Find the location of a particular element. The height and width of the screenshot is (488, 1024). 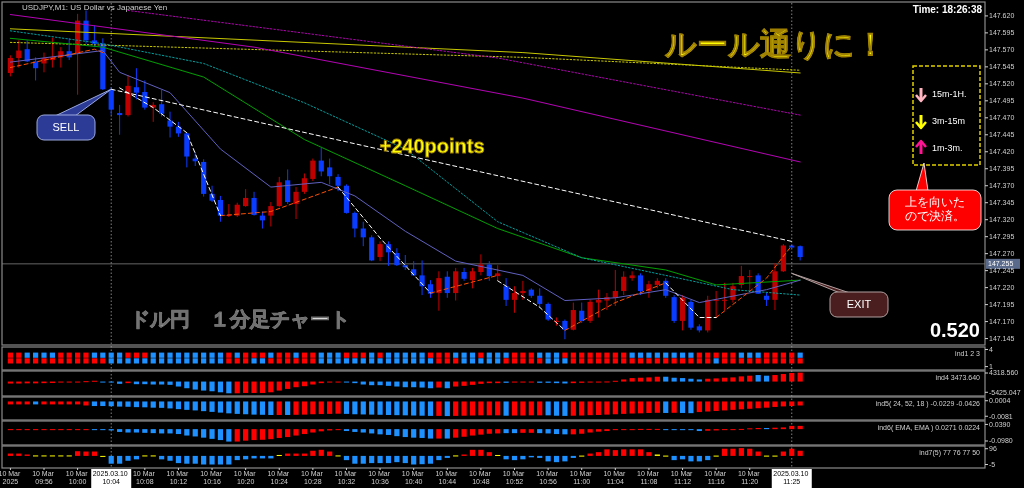

annotation: +240points is located at coordinates (432, 146).